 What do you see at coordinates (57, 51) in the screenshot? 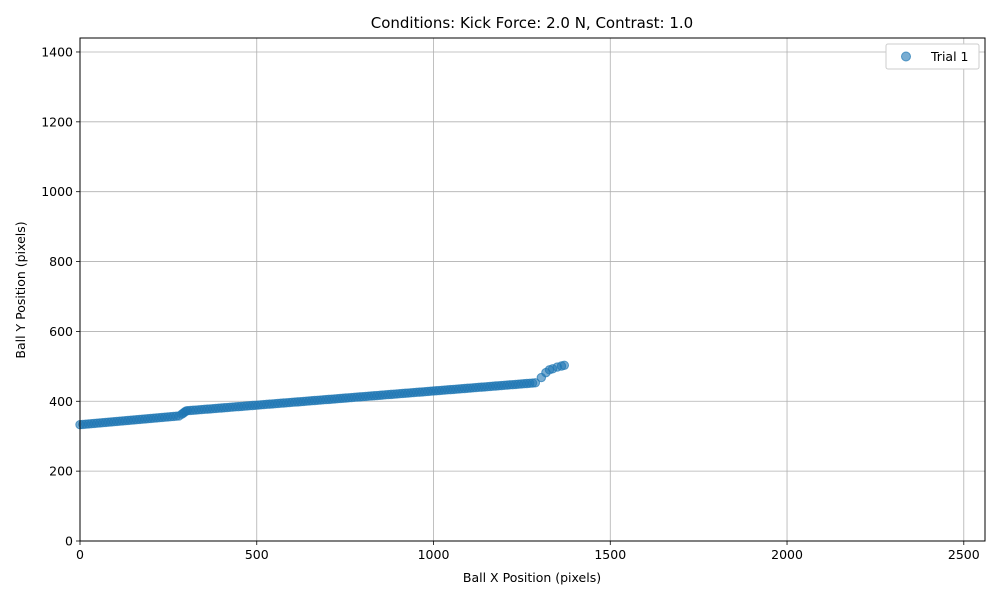
I see `y-tick-label: 1400` at bounding box center [57, 51].